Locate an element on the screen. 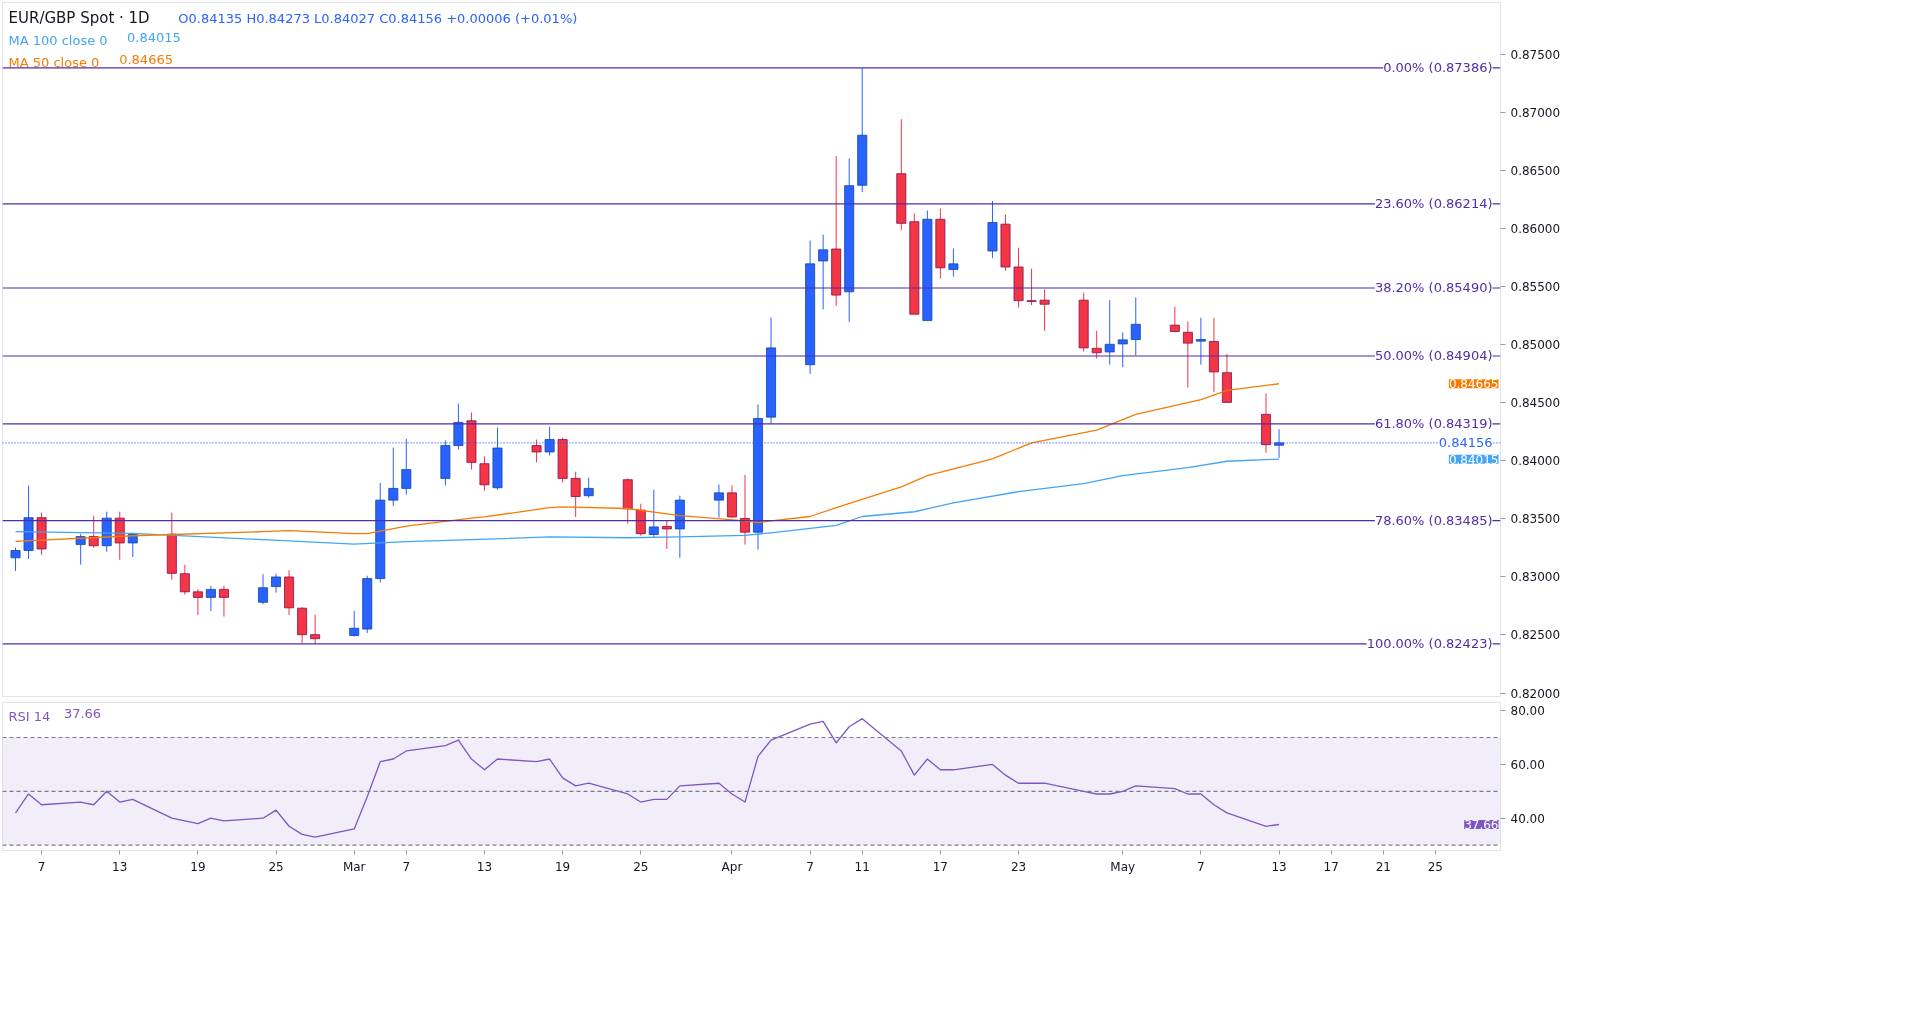 This screenshot has height=1033, width=1908. y-tick-label: 0.87500 is located at coordinates (1535, 55).